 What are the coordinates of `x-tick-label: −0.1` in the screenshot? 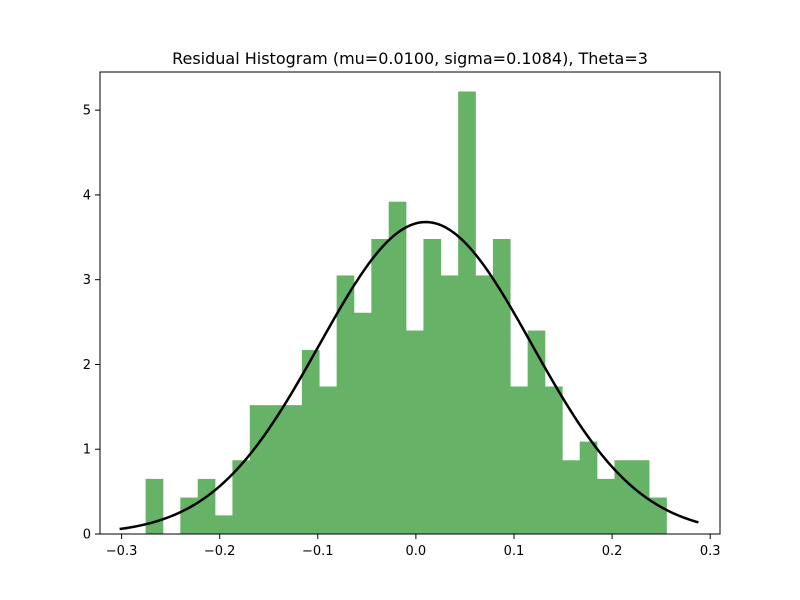 It's located at (318, 551).